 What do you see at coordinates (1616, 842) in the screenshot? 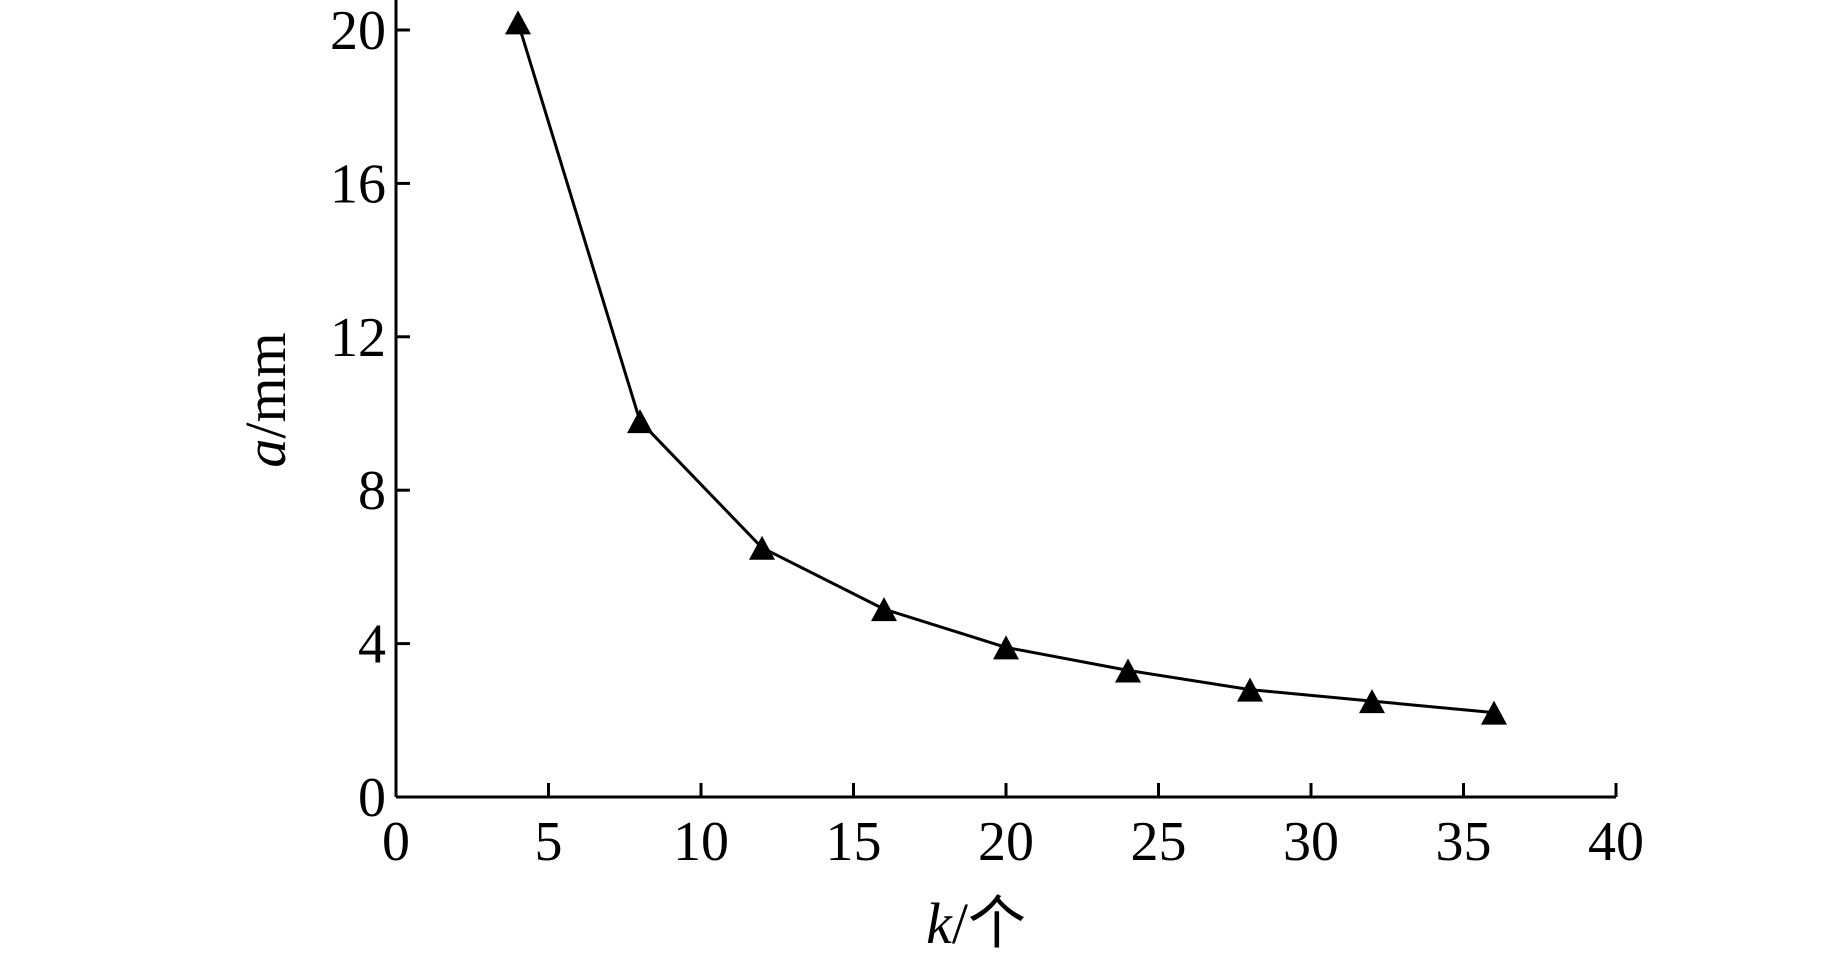
I see `x-tick-label: 40` at bounding box center [1616, 842].